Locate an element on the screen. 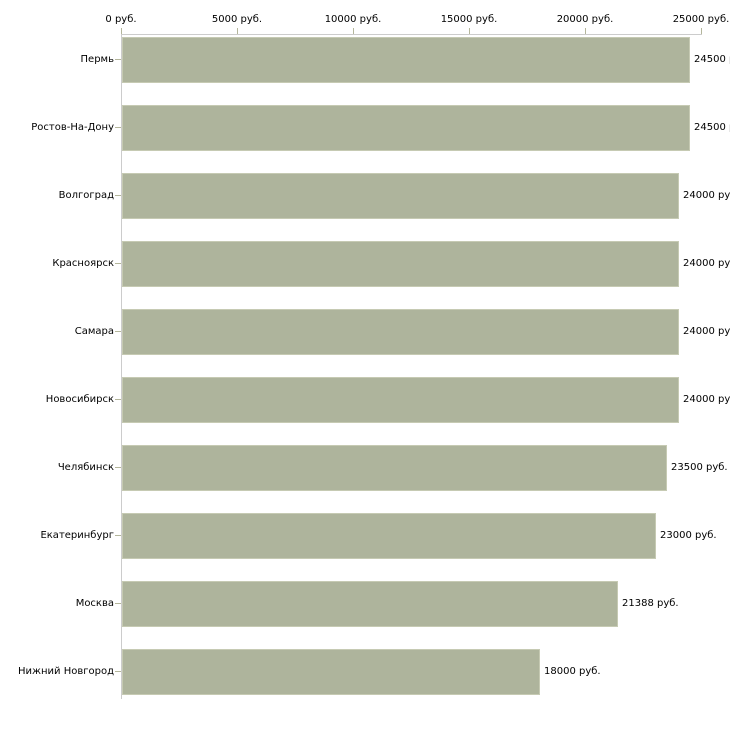 The width and height of the screenshot is (730, 730). x-axis-tick-label: 0 руб. is located at coordinates (121, 19).